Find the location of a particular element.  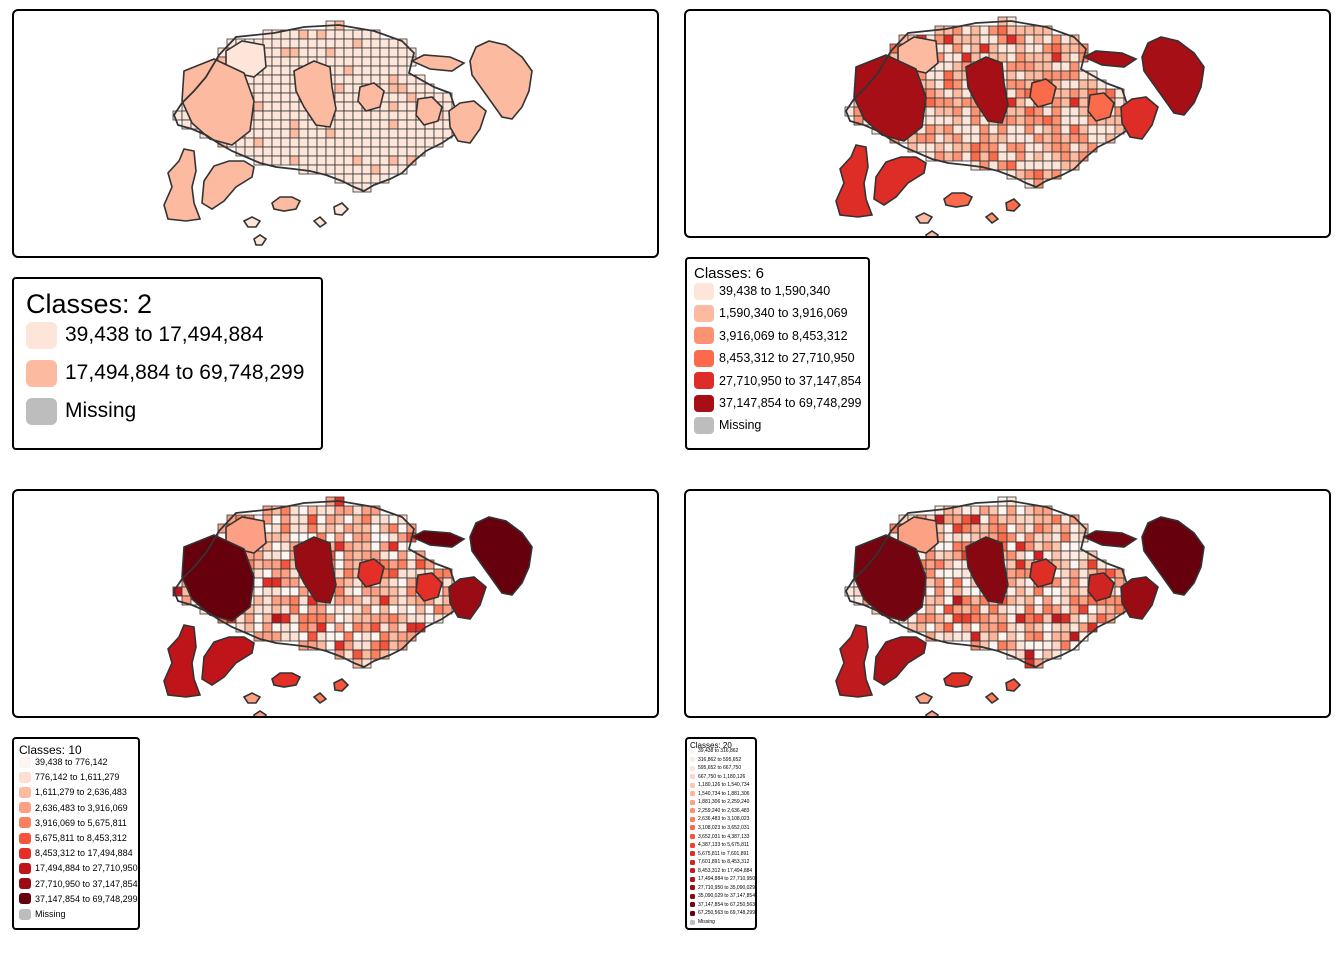

legend-label: 2,259,240 to 2,636,483 is located at coordinates (724, 810).